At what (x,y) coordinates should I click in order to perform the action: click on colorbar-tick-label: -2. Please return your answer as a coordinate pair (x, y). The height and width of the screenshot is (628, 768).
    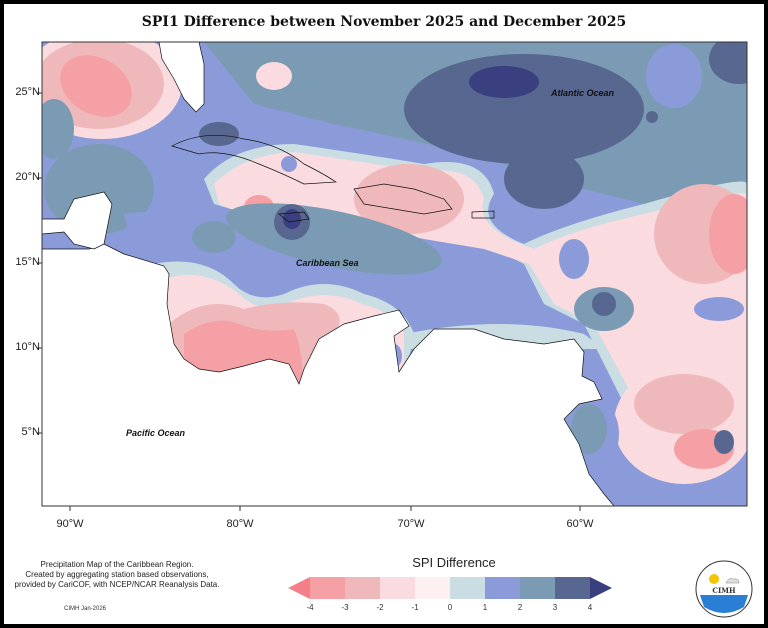
    Looking at the image, I should click on (380, 607).